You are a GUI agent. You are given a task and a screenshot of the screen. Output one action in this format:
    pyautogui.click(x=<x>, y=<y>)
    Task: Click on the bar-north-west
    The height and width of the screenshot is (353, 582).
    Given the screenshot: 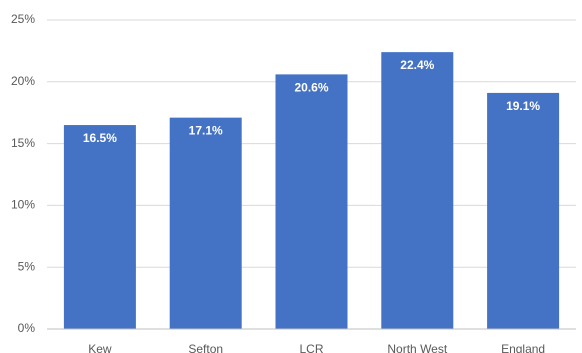 What is the action you would take?
    pyautogui.click(x=417, y=191)
    